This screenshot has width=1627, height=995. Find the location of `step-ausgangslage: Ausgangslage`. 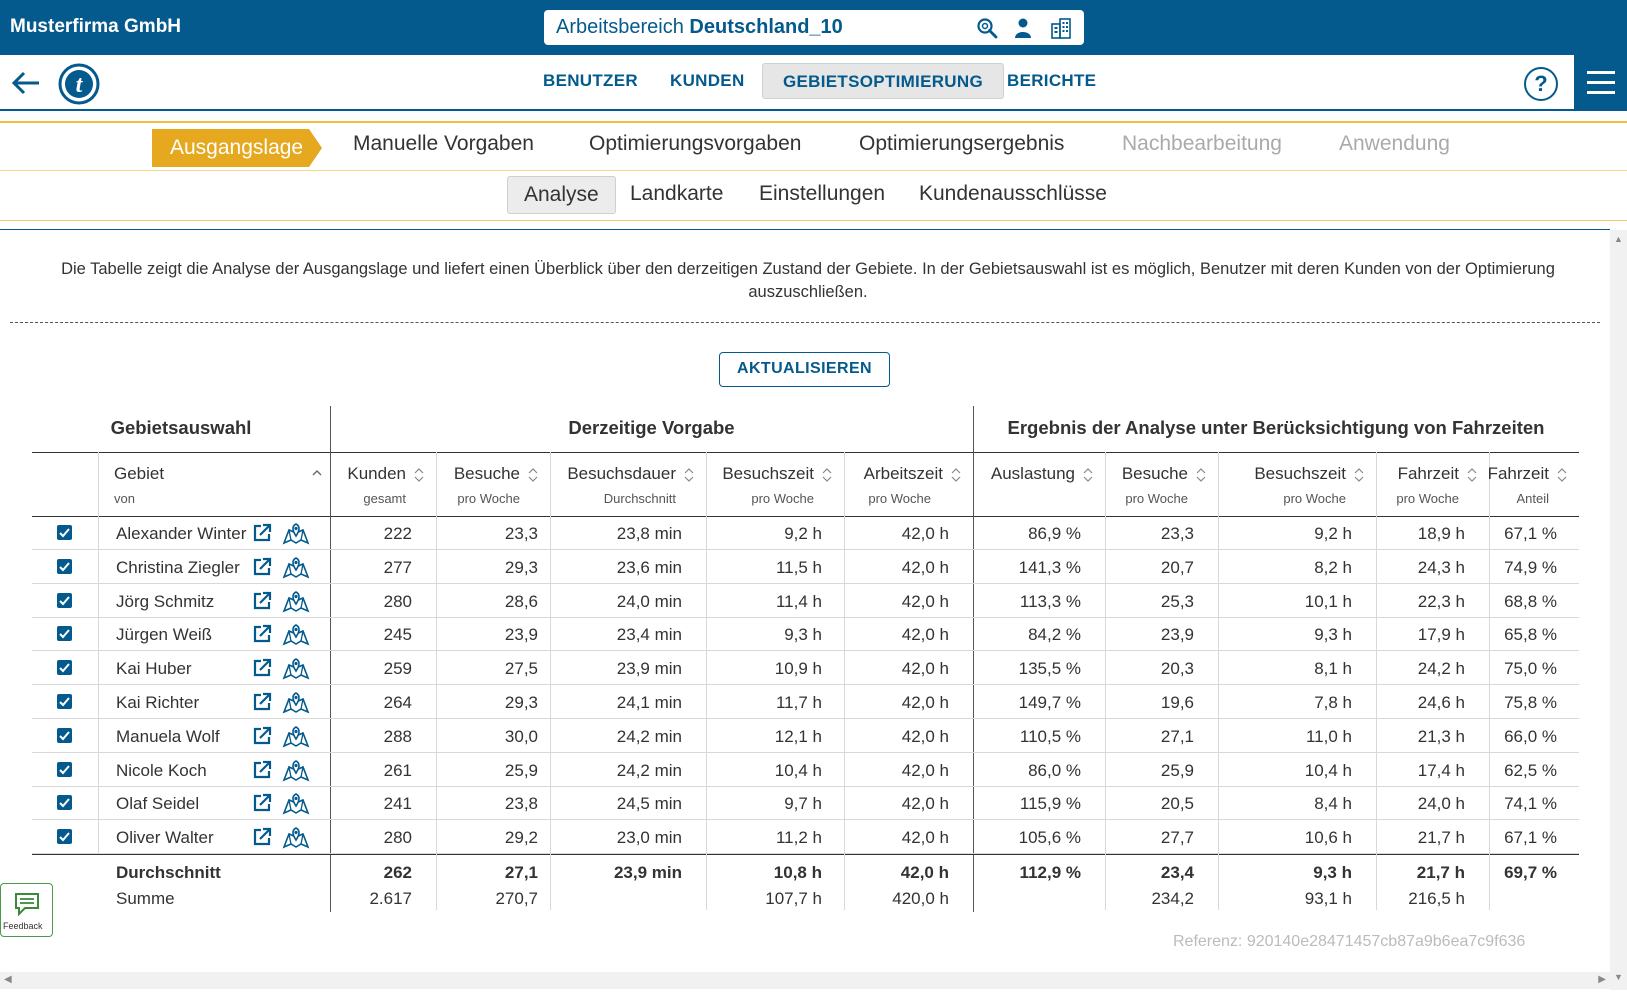

step-ausgangslage: Ausgangslage is located at coordinates (237, 148).